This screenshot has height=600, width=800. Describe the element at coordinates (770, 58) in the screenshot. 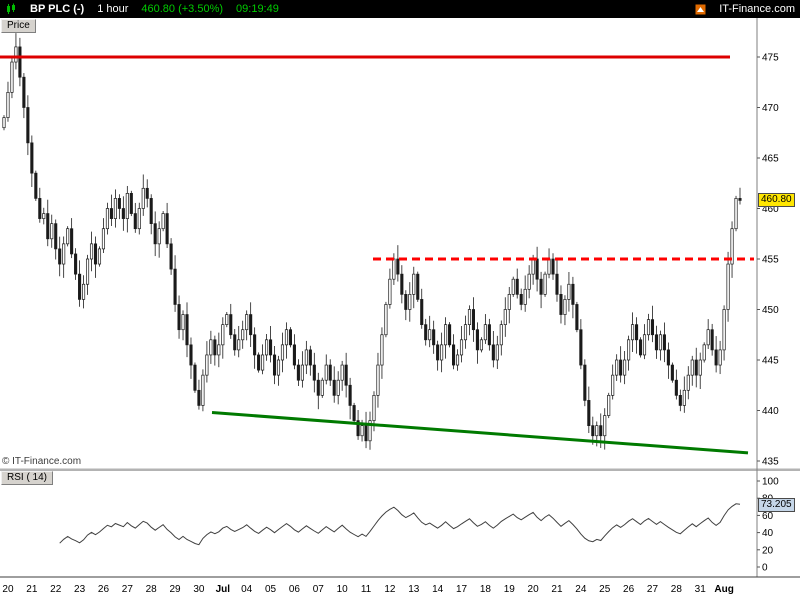

I see `price-axis-label: 475` at that location.